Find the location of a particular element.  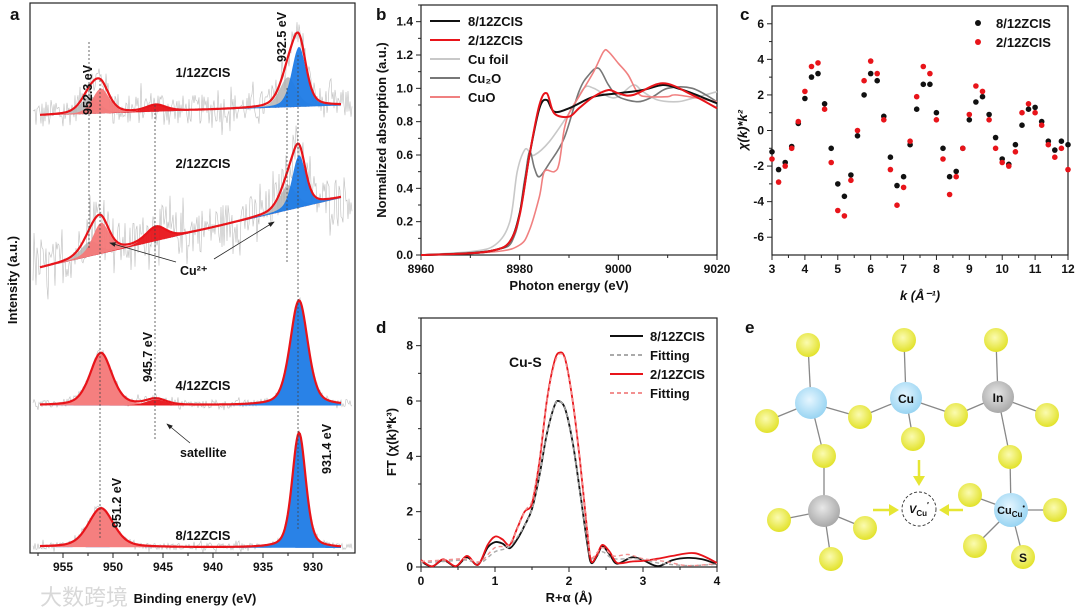

sulfur-atom-labeled is located at coordinates (1023, 557).